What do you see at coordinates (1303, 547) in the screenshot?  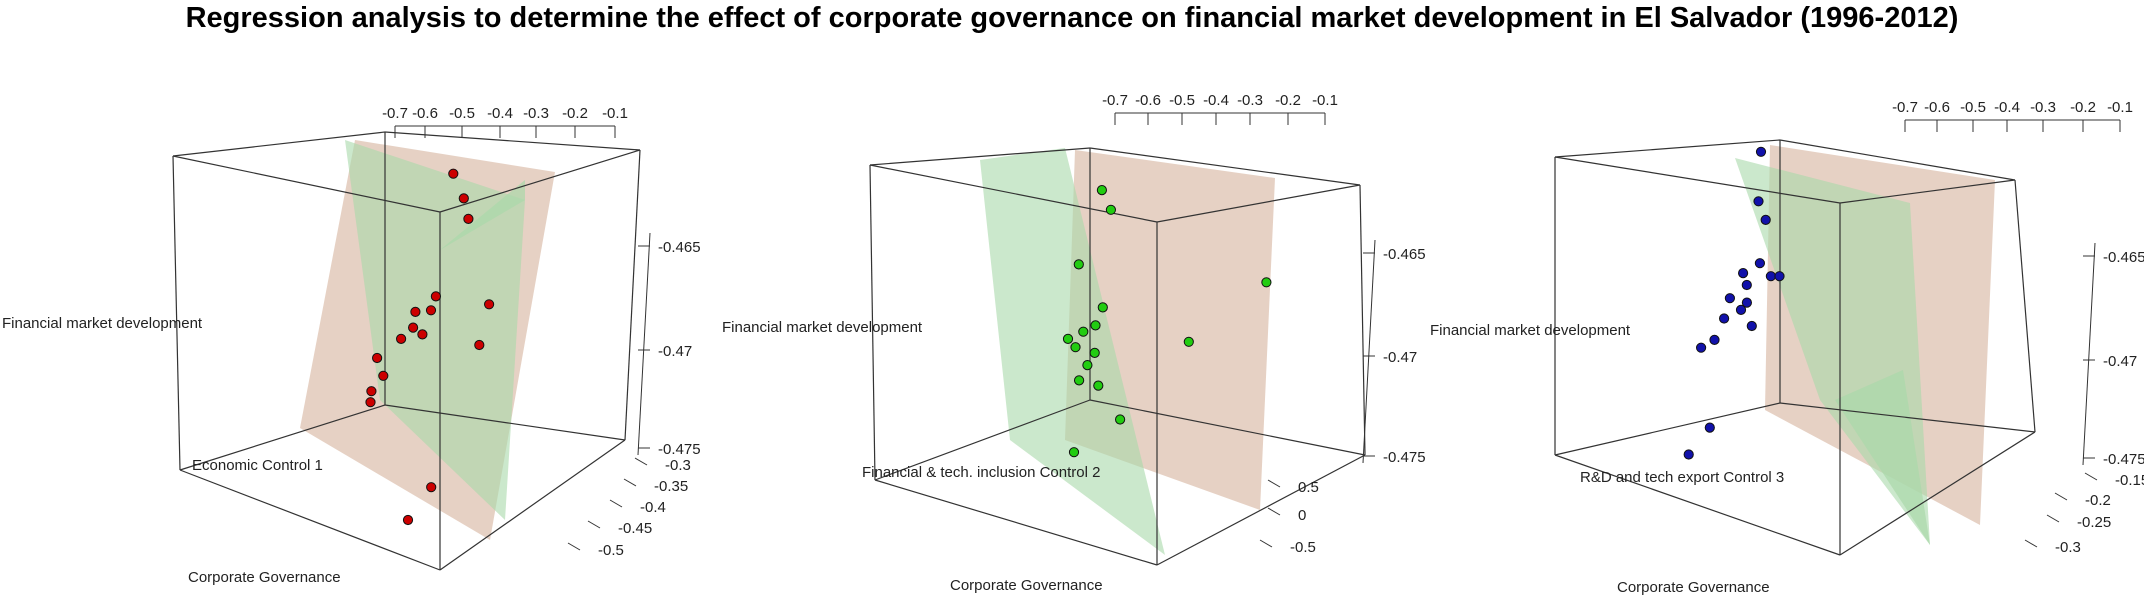 I see `depth-tick-label: -0.5` at bounding box center [1303, 547].